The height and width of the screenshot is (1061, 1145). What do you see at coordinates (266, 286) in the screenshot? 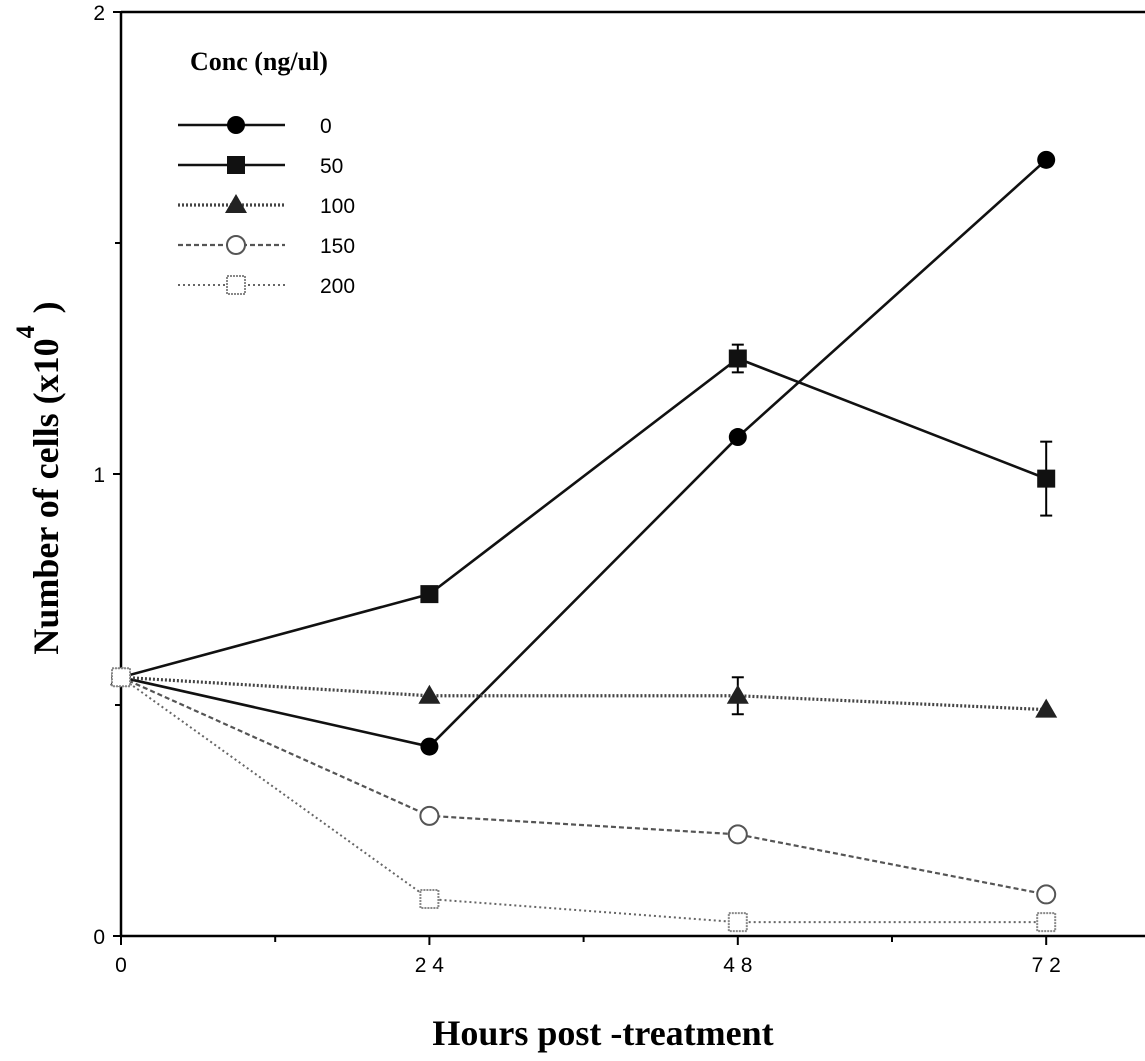
I see `legend-item-200: 200` at bounding box center [266, 286].